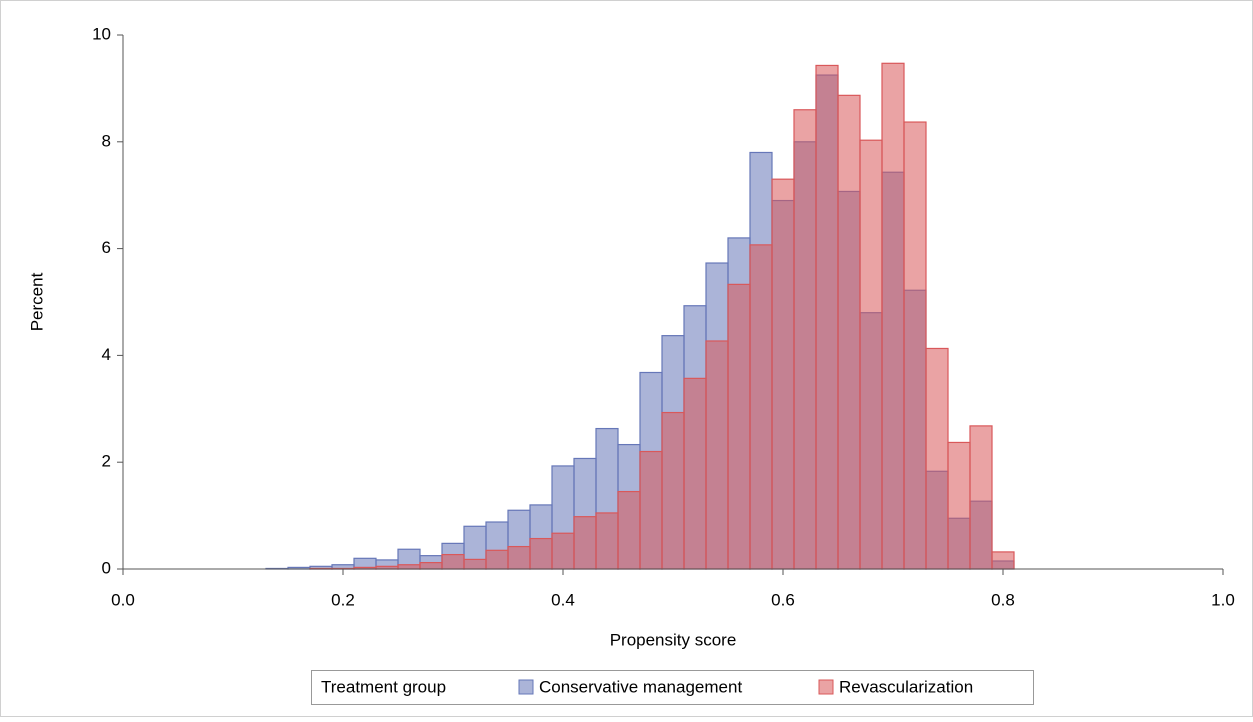  Describe the element at coordinates (783, 599) in the screenshot. I see `x-tick-label: 0.6` at that location.